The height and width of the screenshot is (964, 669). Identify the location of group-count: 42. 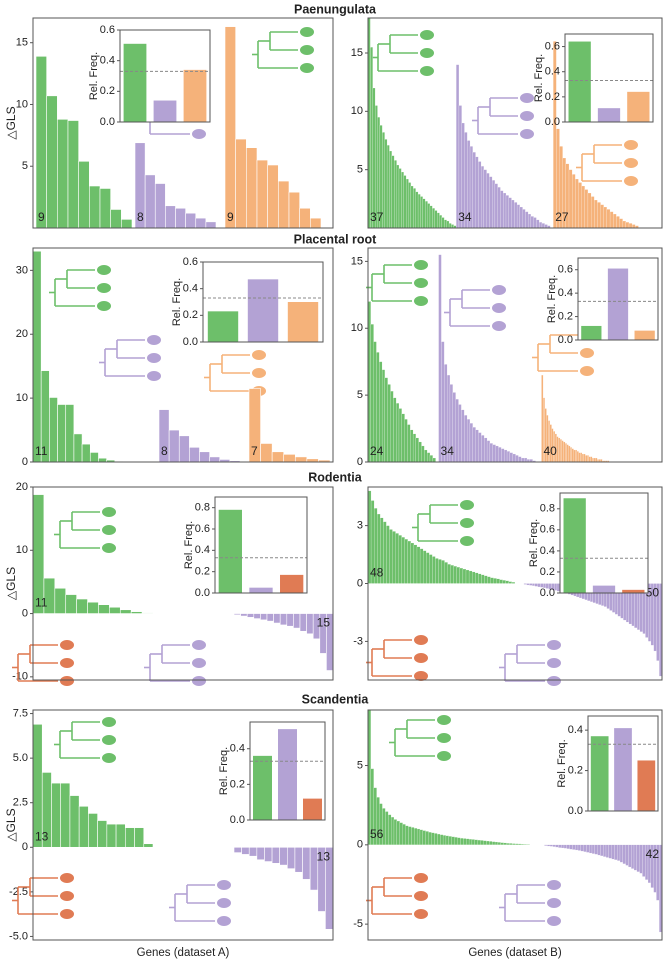
(653, 854).